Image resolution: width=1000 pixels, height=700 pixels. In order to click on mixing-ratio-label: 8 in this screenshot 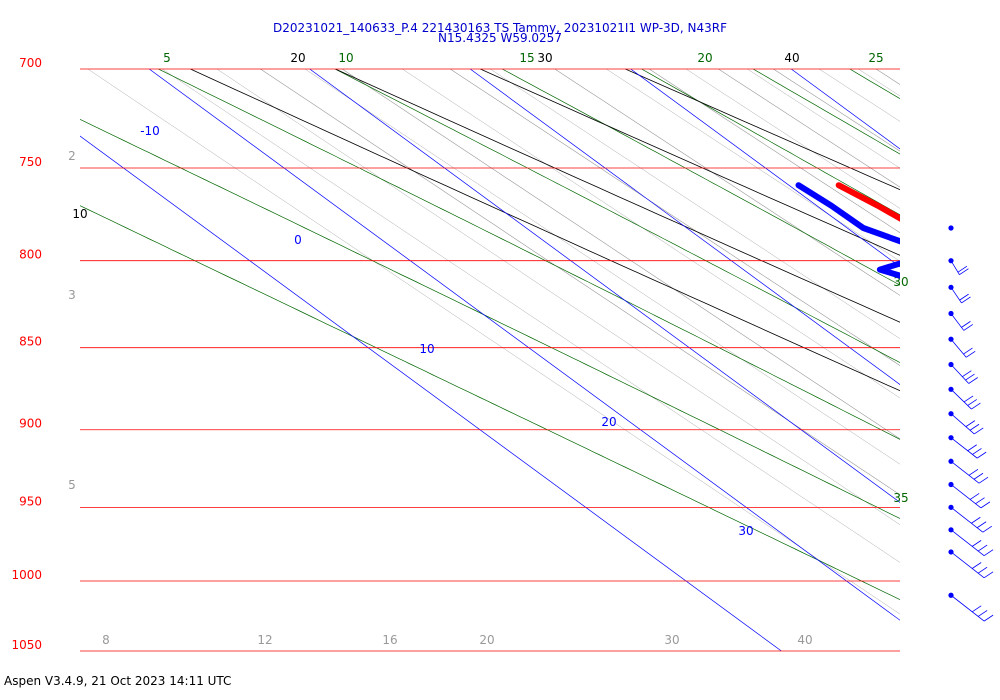, I will do `click(106, 640)`.